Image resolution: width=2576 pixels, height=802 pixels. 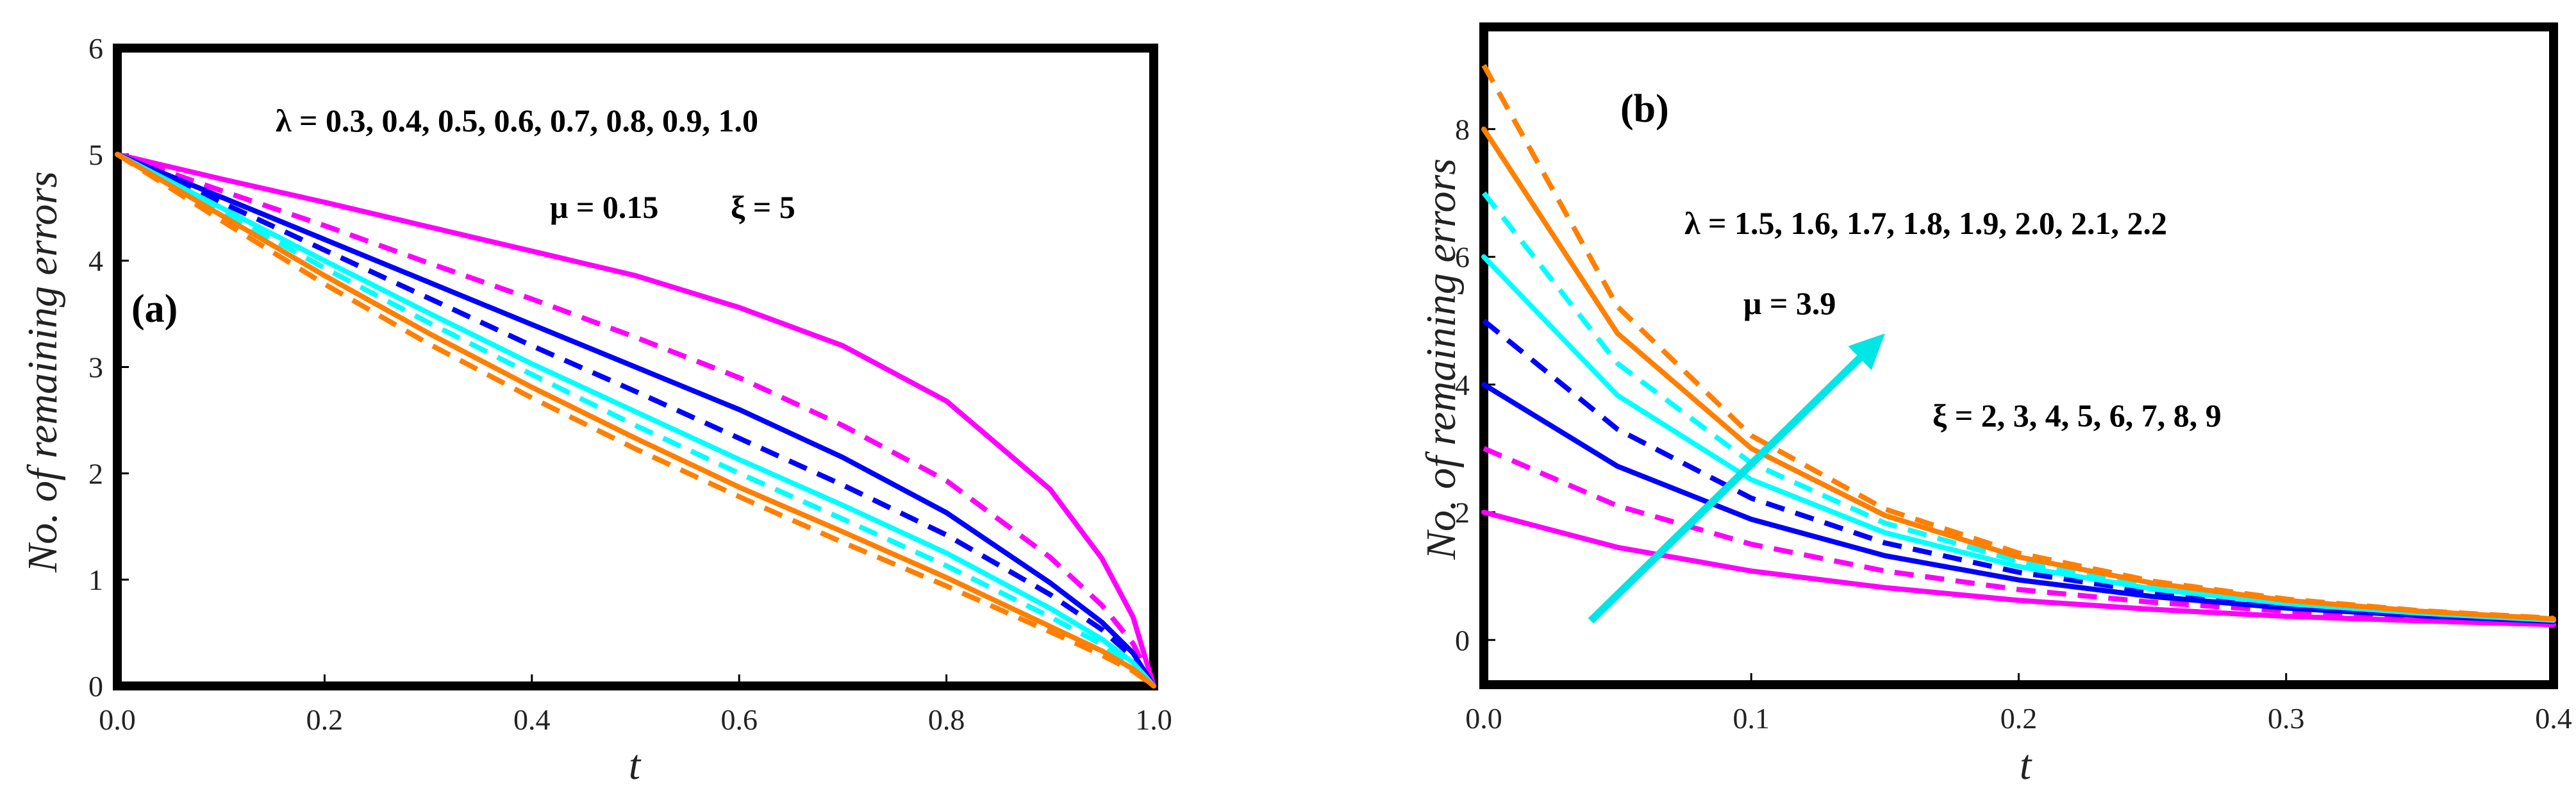 I want to click on panel-a-xi-annotation: ξ = 5, so click(x=763, y=207).